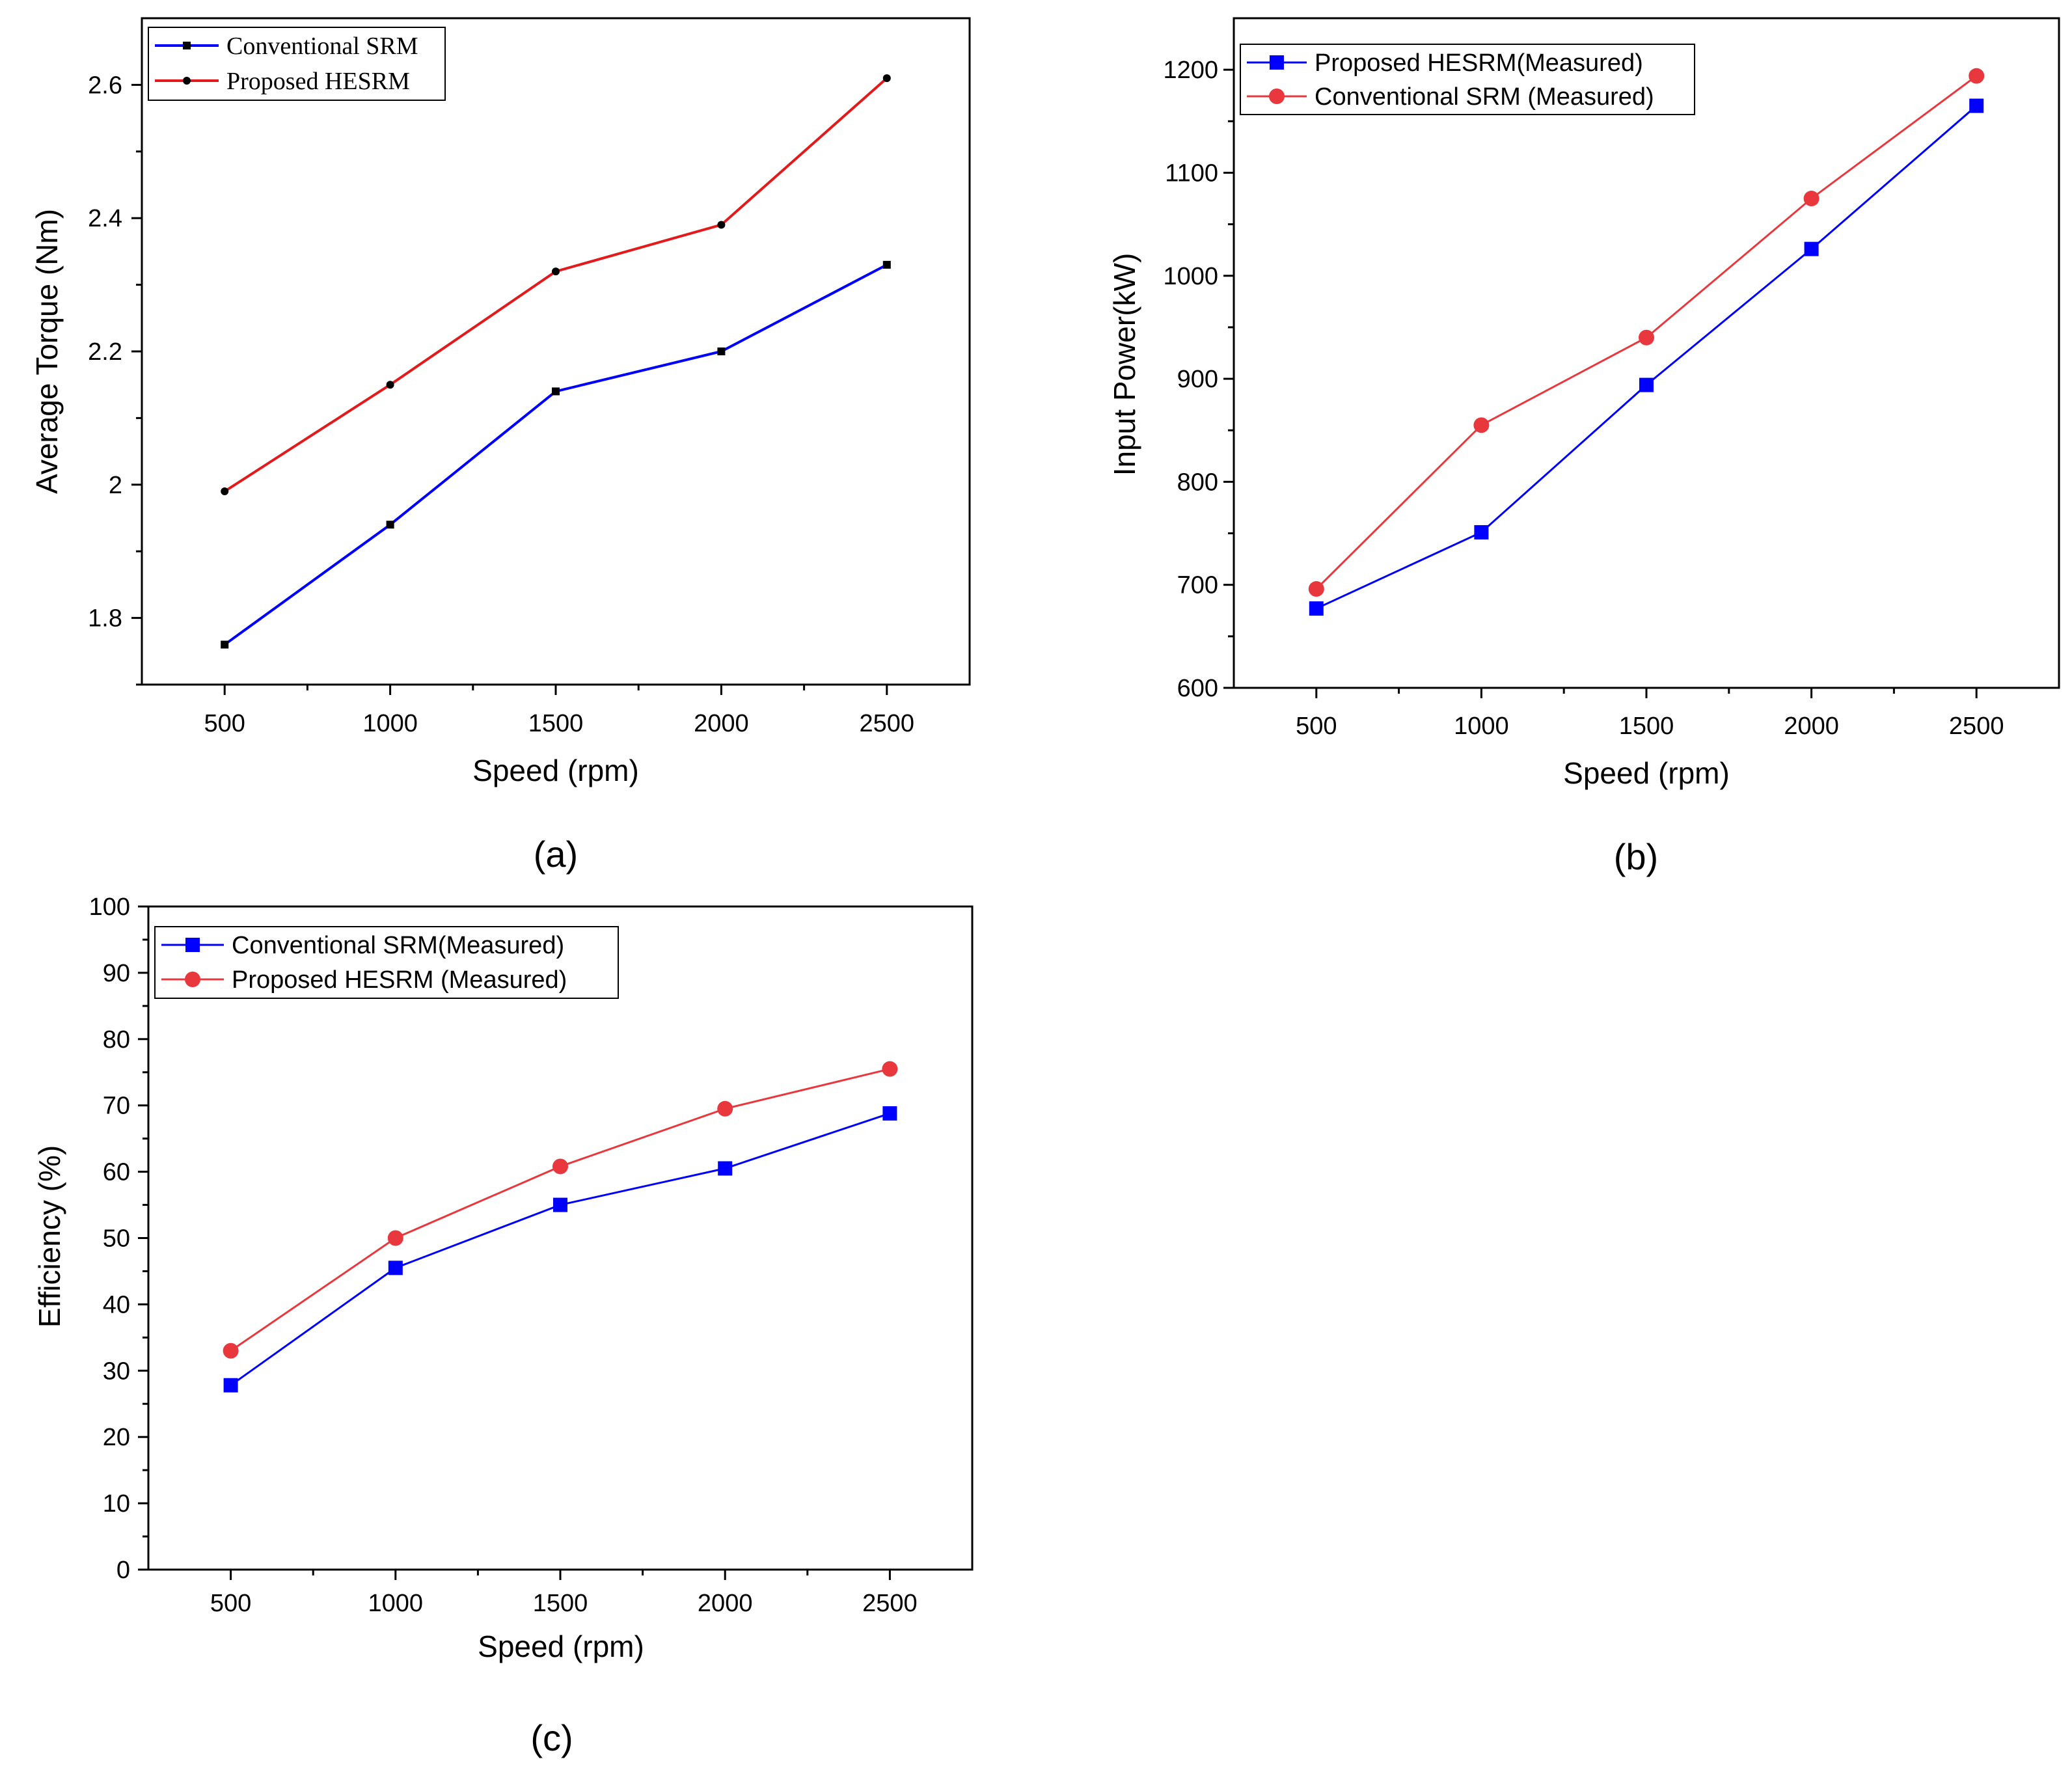 The image size is (2072, 1785). I want to click on y-axis-label: Average Torque (Nm), so click(47, 352).